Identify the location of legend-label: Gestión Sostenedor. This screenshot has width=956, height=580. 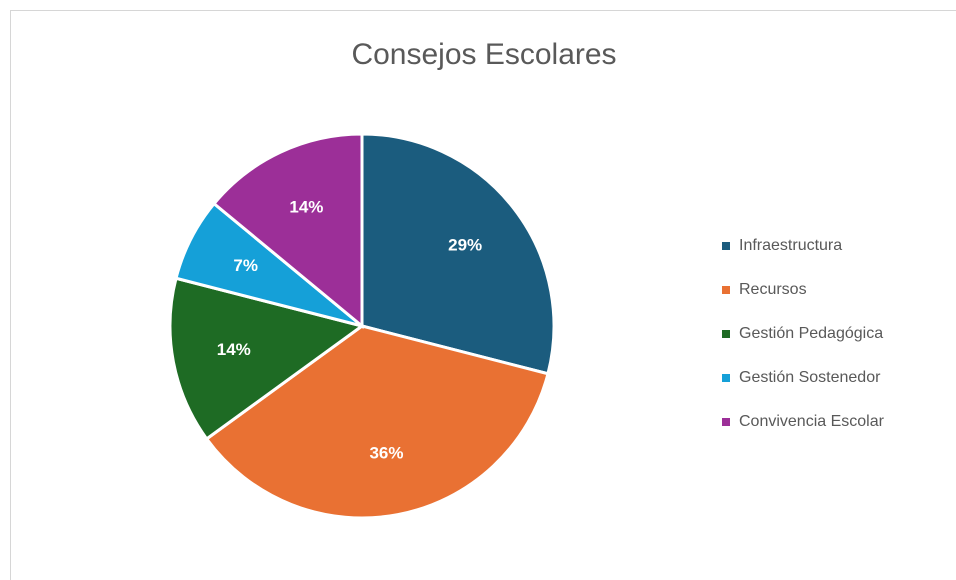
(810, 377).